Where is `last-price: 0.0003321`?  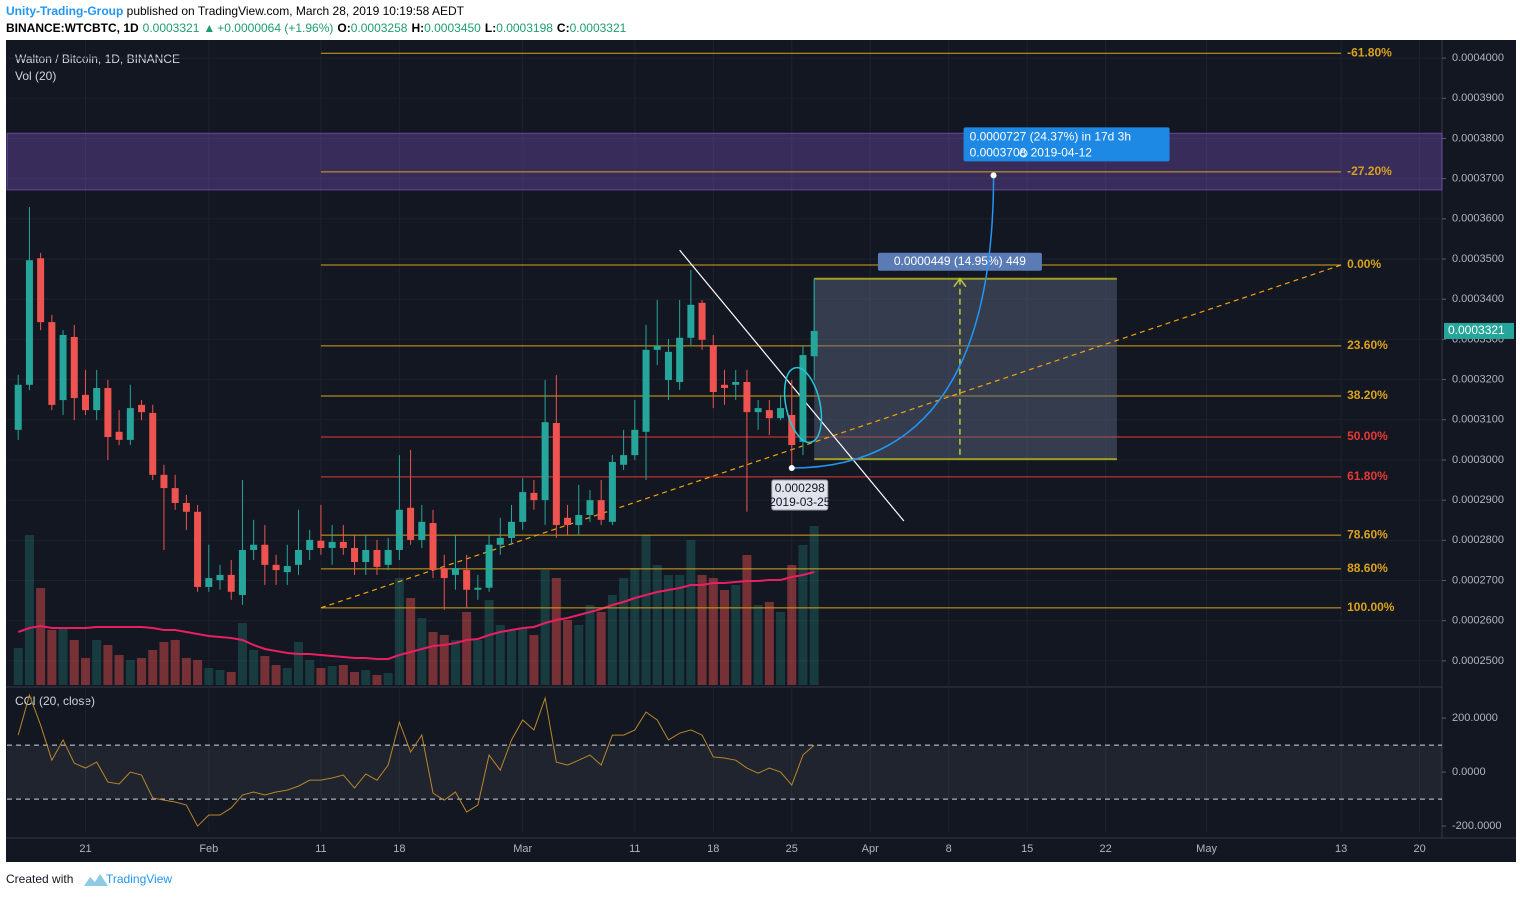
last-price: 0.0003321 is located at coordinates (1476, 330).